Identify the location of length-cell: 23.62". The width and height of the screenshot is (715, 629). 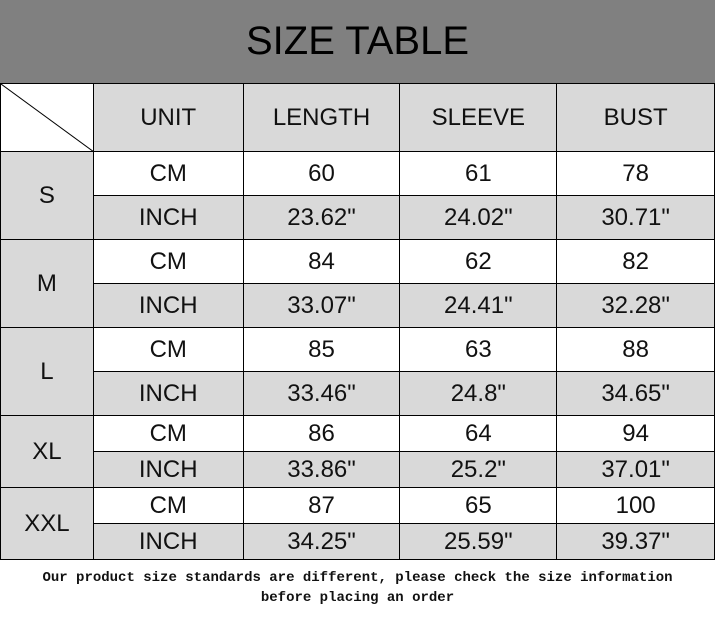
(321, 217).